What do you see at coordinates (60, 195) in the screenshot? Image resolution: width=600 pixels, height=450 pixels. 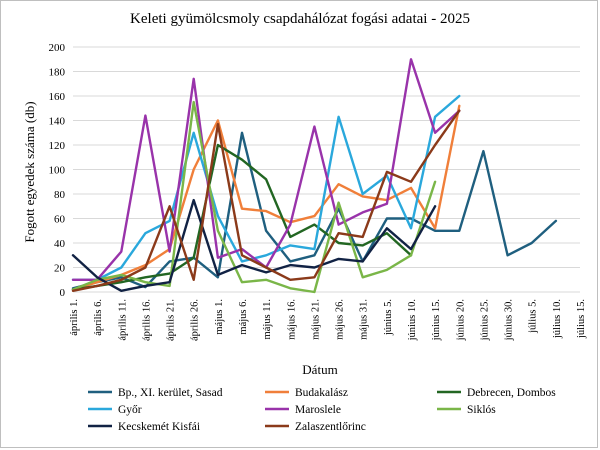 I see `y-tick-label: 80` at bounding box center [60, 195].